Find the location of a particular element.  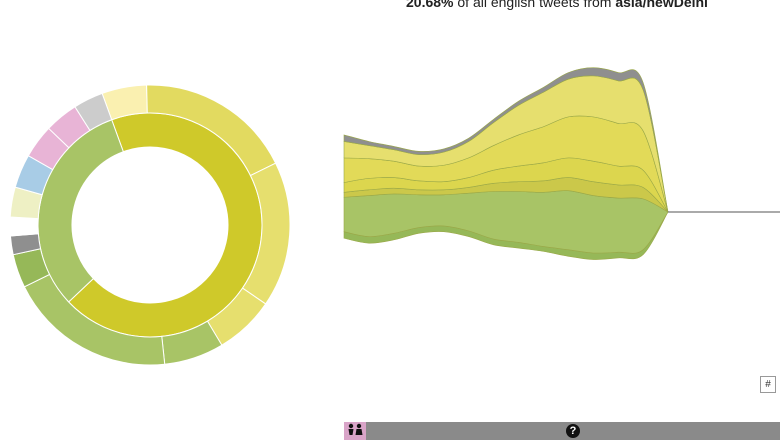

headline-text: of all english tweets from is located at coordinates (534, 5).